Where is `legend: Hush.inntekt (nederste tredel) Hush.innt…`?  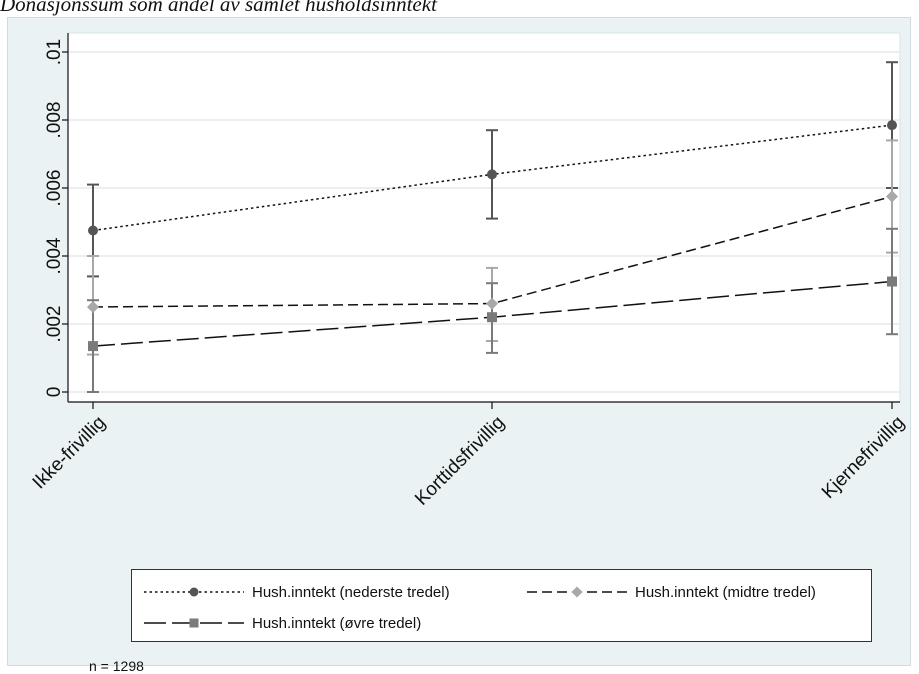
legend: Hush.inntekt (nederste tredel) Hush.innt… is located at coordinates (501, 605).